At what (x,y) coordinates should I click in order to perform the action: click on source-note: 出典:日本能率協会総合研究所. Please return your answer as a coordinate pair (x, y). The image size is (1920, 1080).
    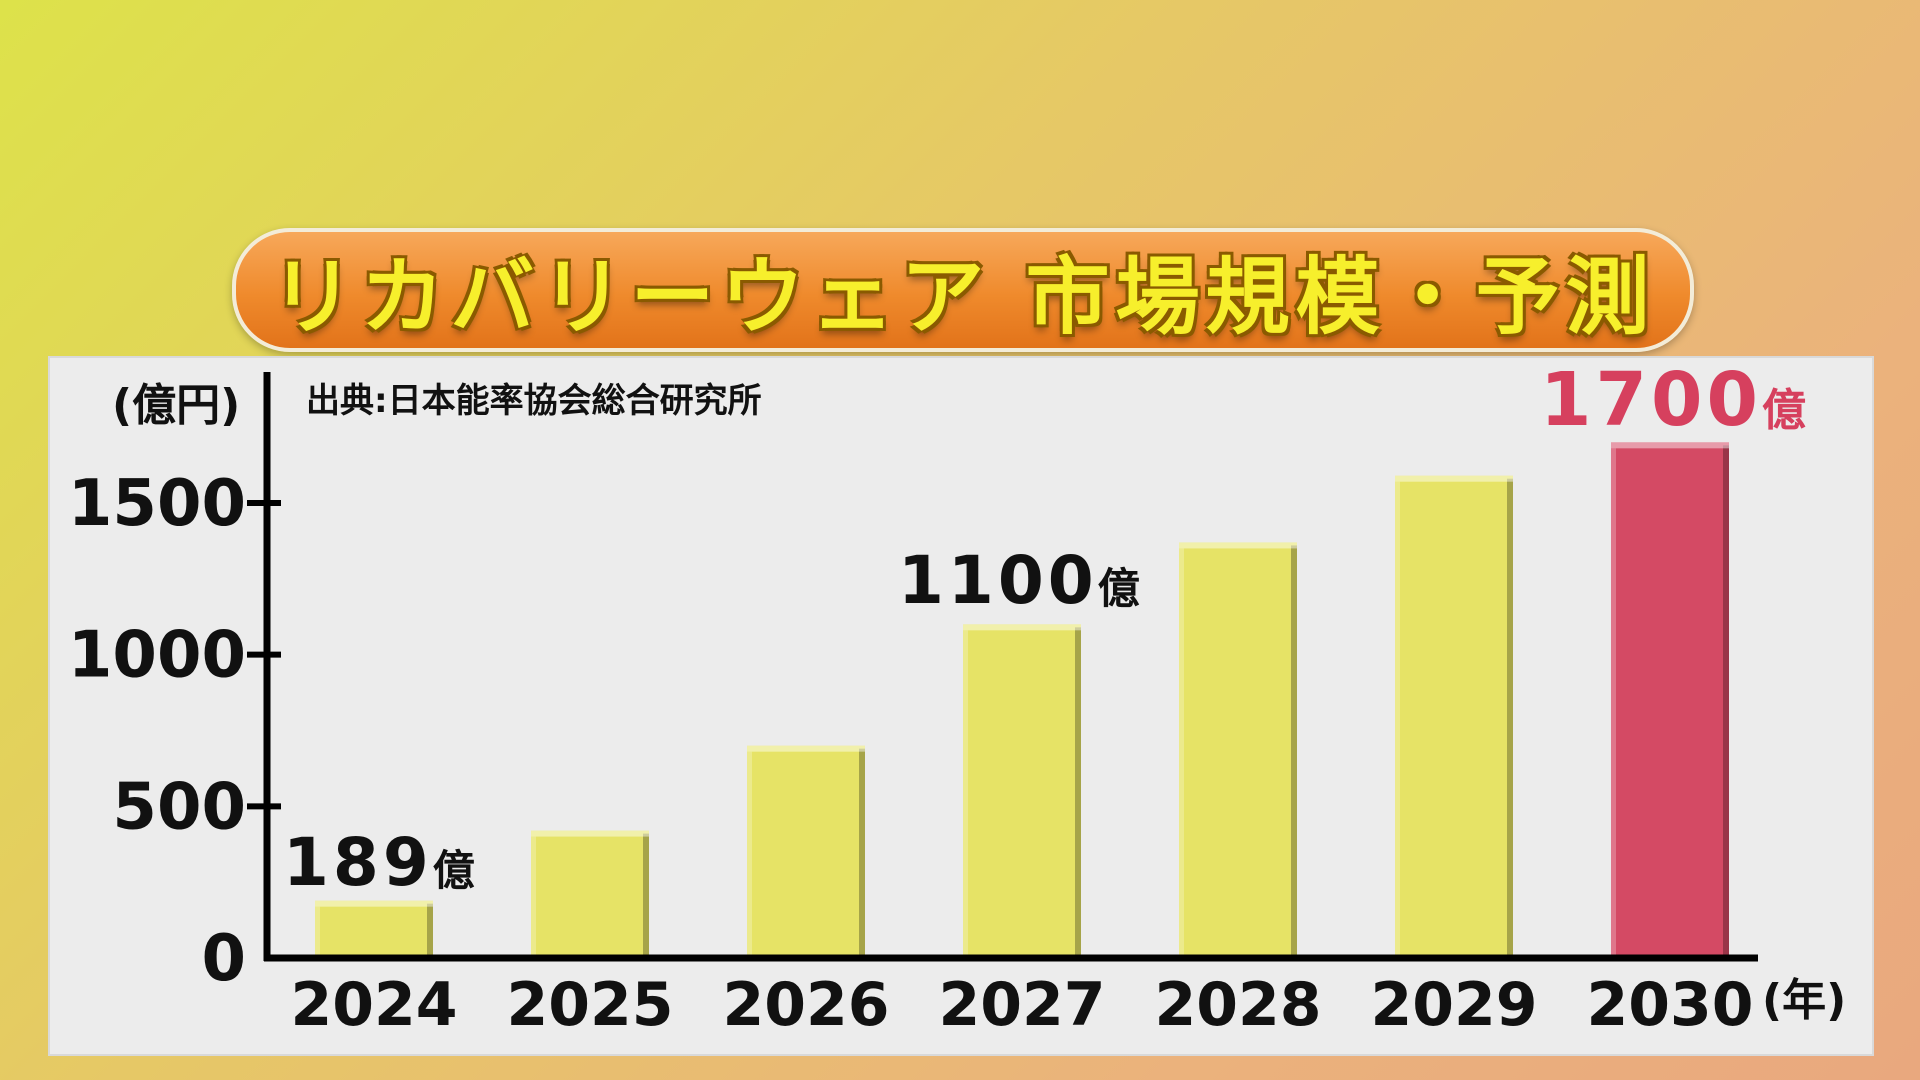
    Looking at the image, I should click on (534, 401).